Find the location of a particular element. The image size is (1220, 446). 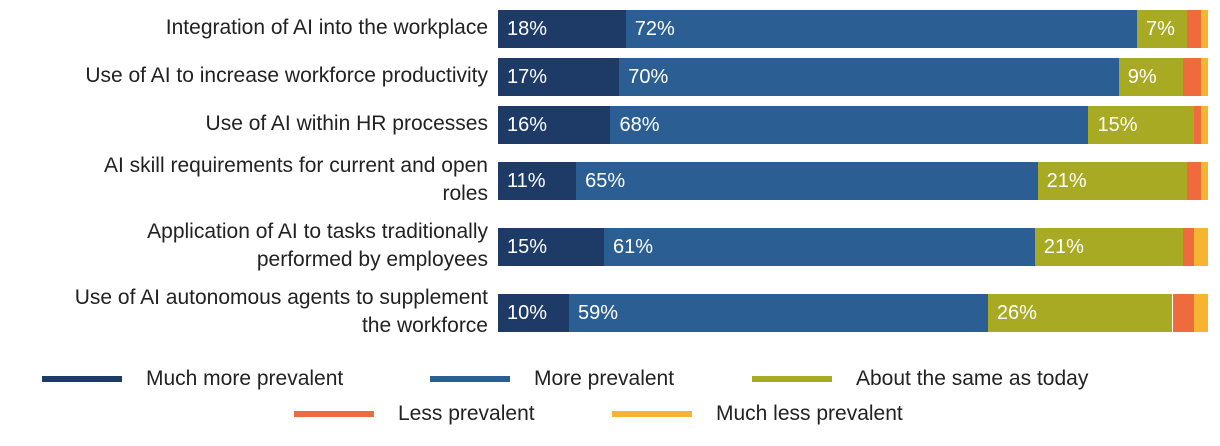

data-label: 70% is located at coordinates (648, 77).